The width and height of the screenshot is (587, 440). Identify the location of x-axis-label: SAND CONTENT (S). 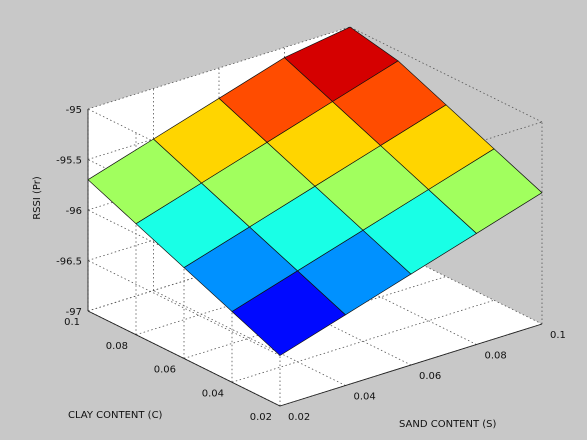
(448, 424).